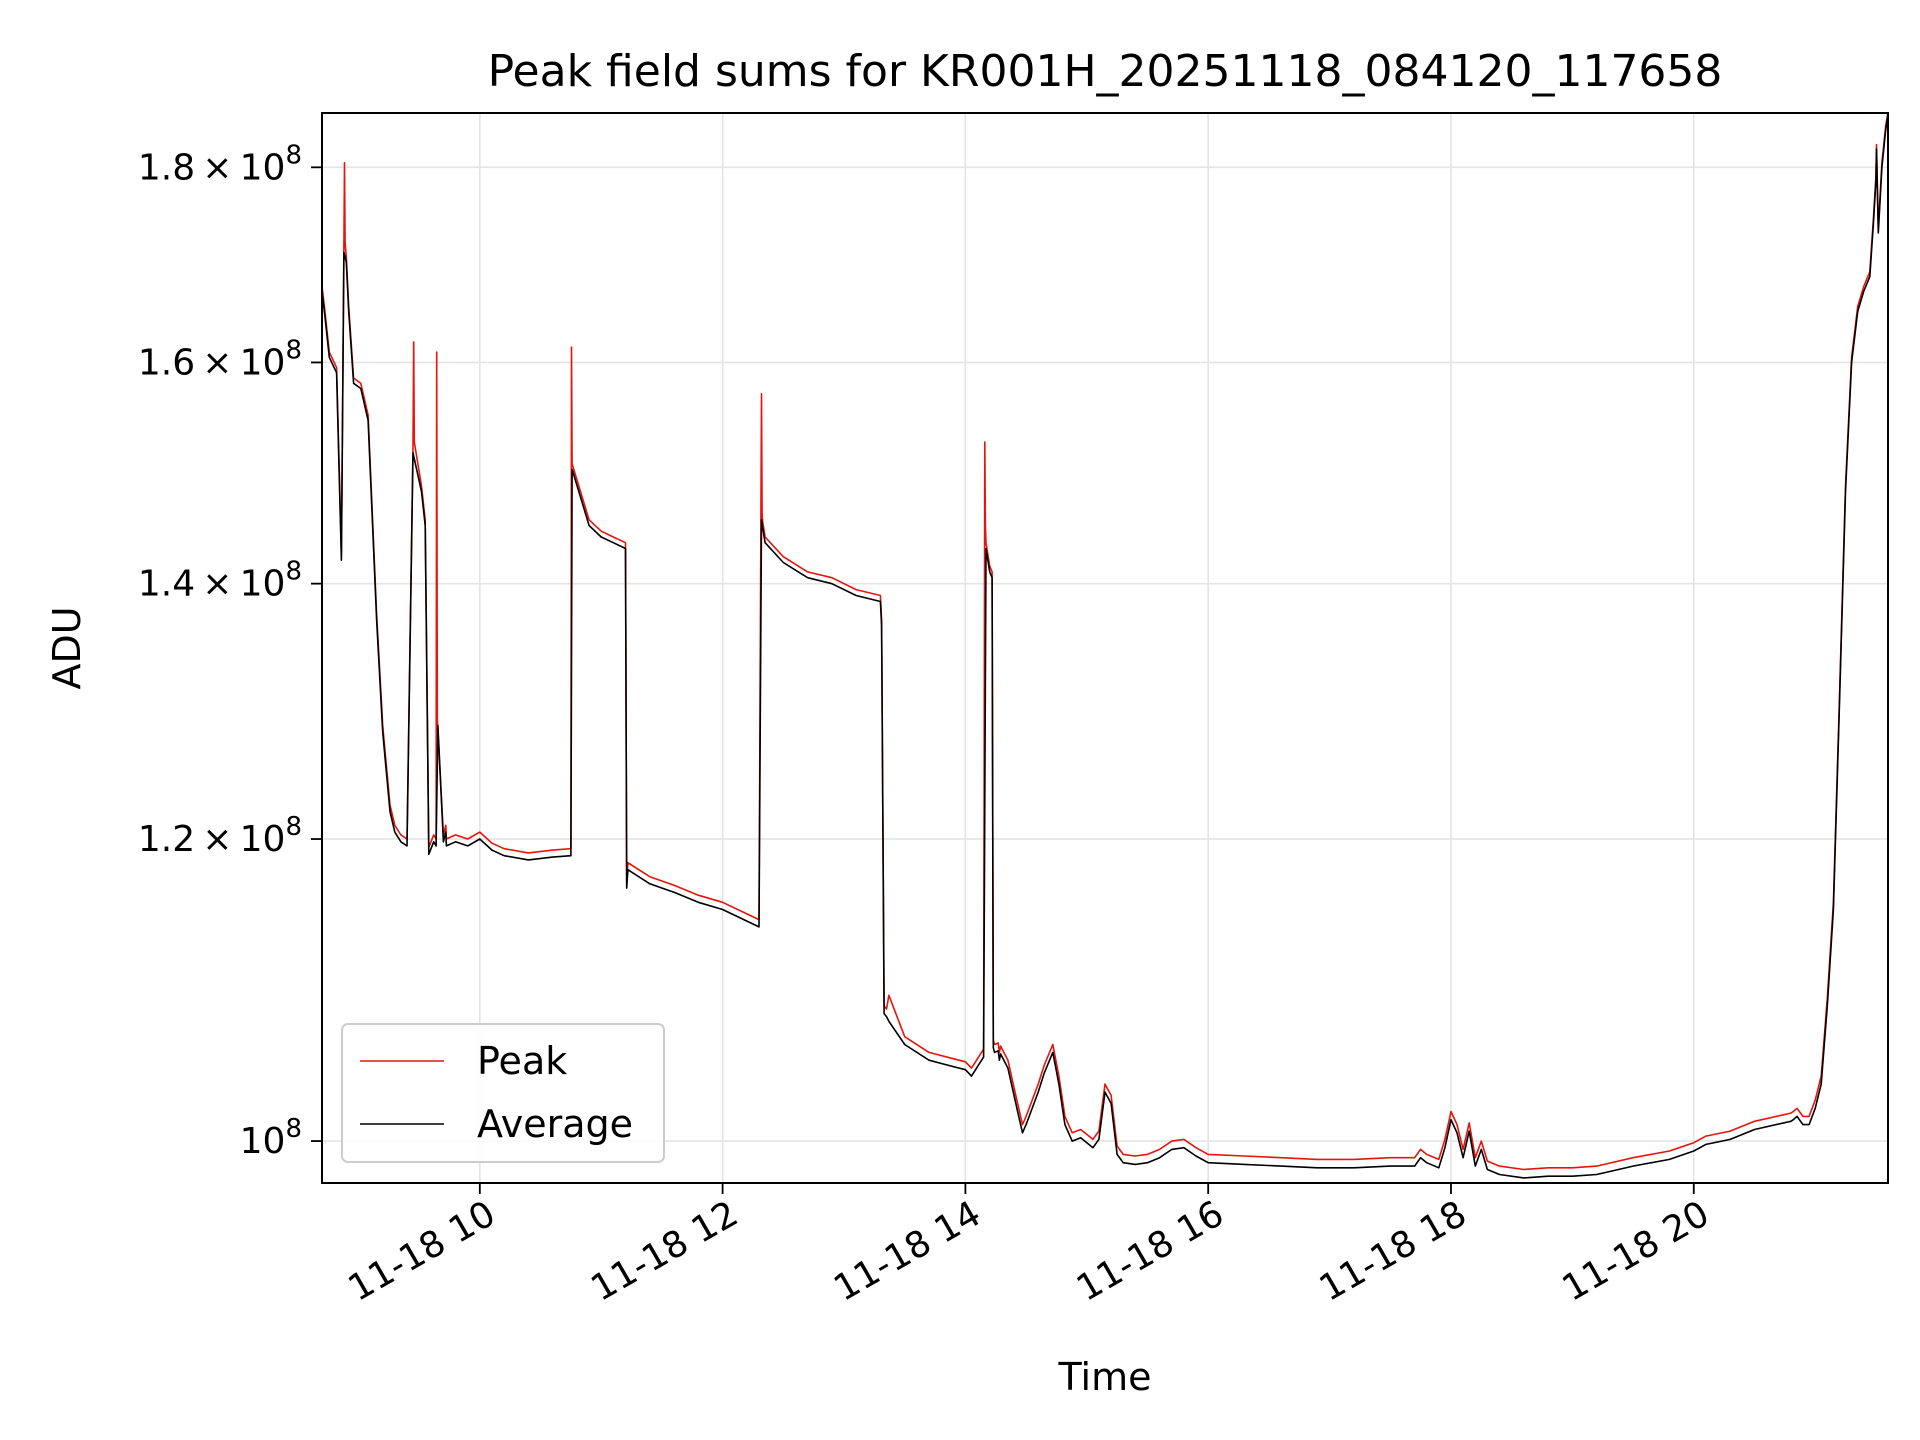 The width and height of the screenshot is (1920, 1440). What do you see at coordinates (220, 359) in the screenshot?
I see `y-tick-label: 1.6 × 108` at bounding box center [220, 359].